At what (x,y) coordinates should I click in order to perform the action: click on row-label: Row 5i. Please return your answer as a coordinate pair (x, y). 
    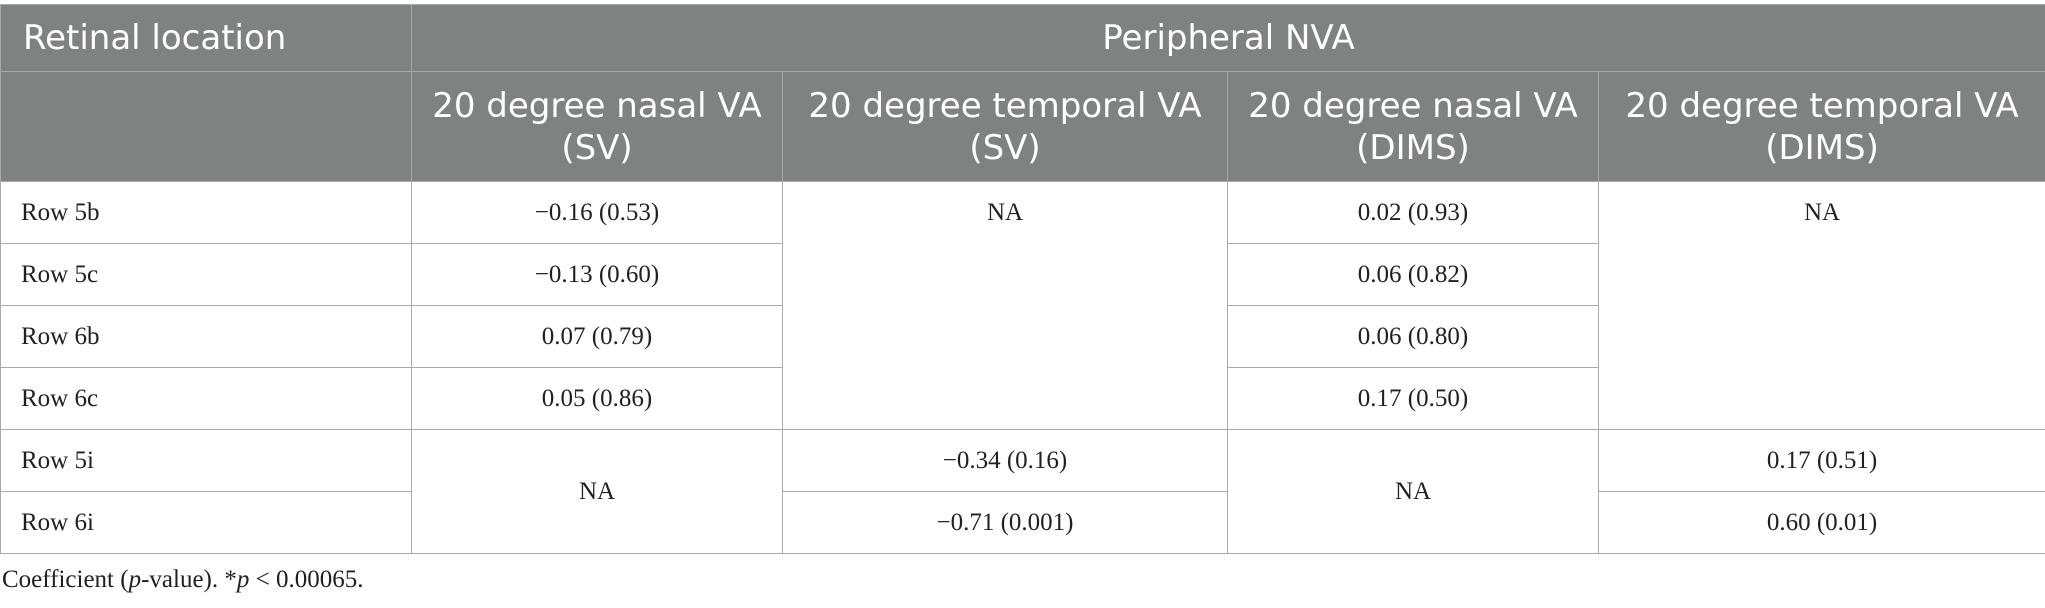
    Looking at the image, I should click on (206, 460).